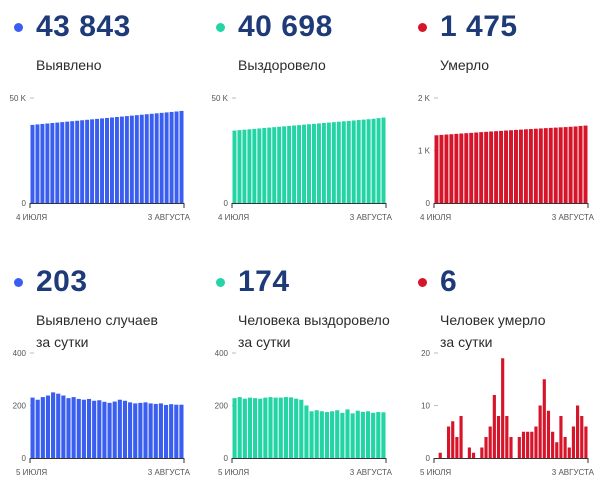  I want to click on y-tick-label: 1 K, so click(424, 151).